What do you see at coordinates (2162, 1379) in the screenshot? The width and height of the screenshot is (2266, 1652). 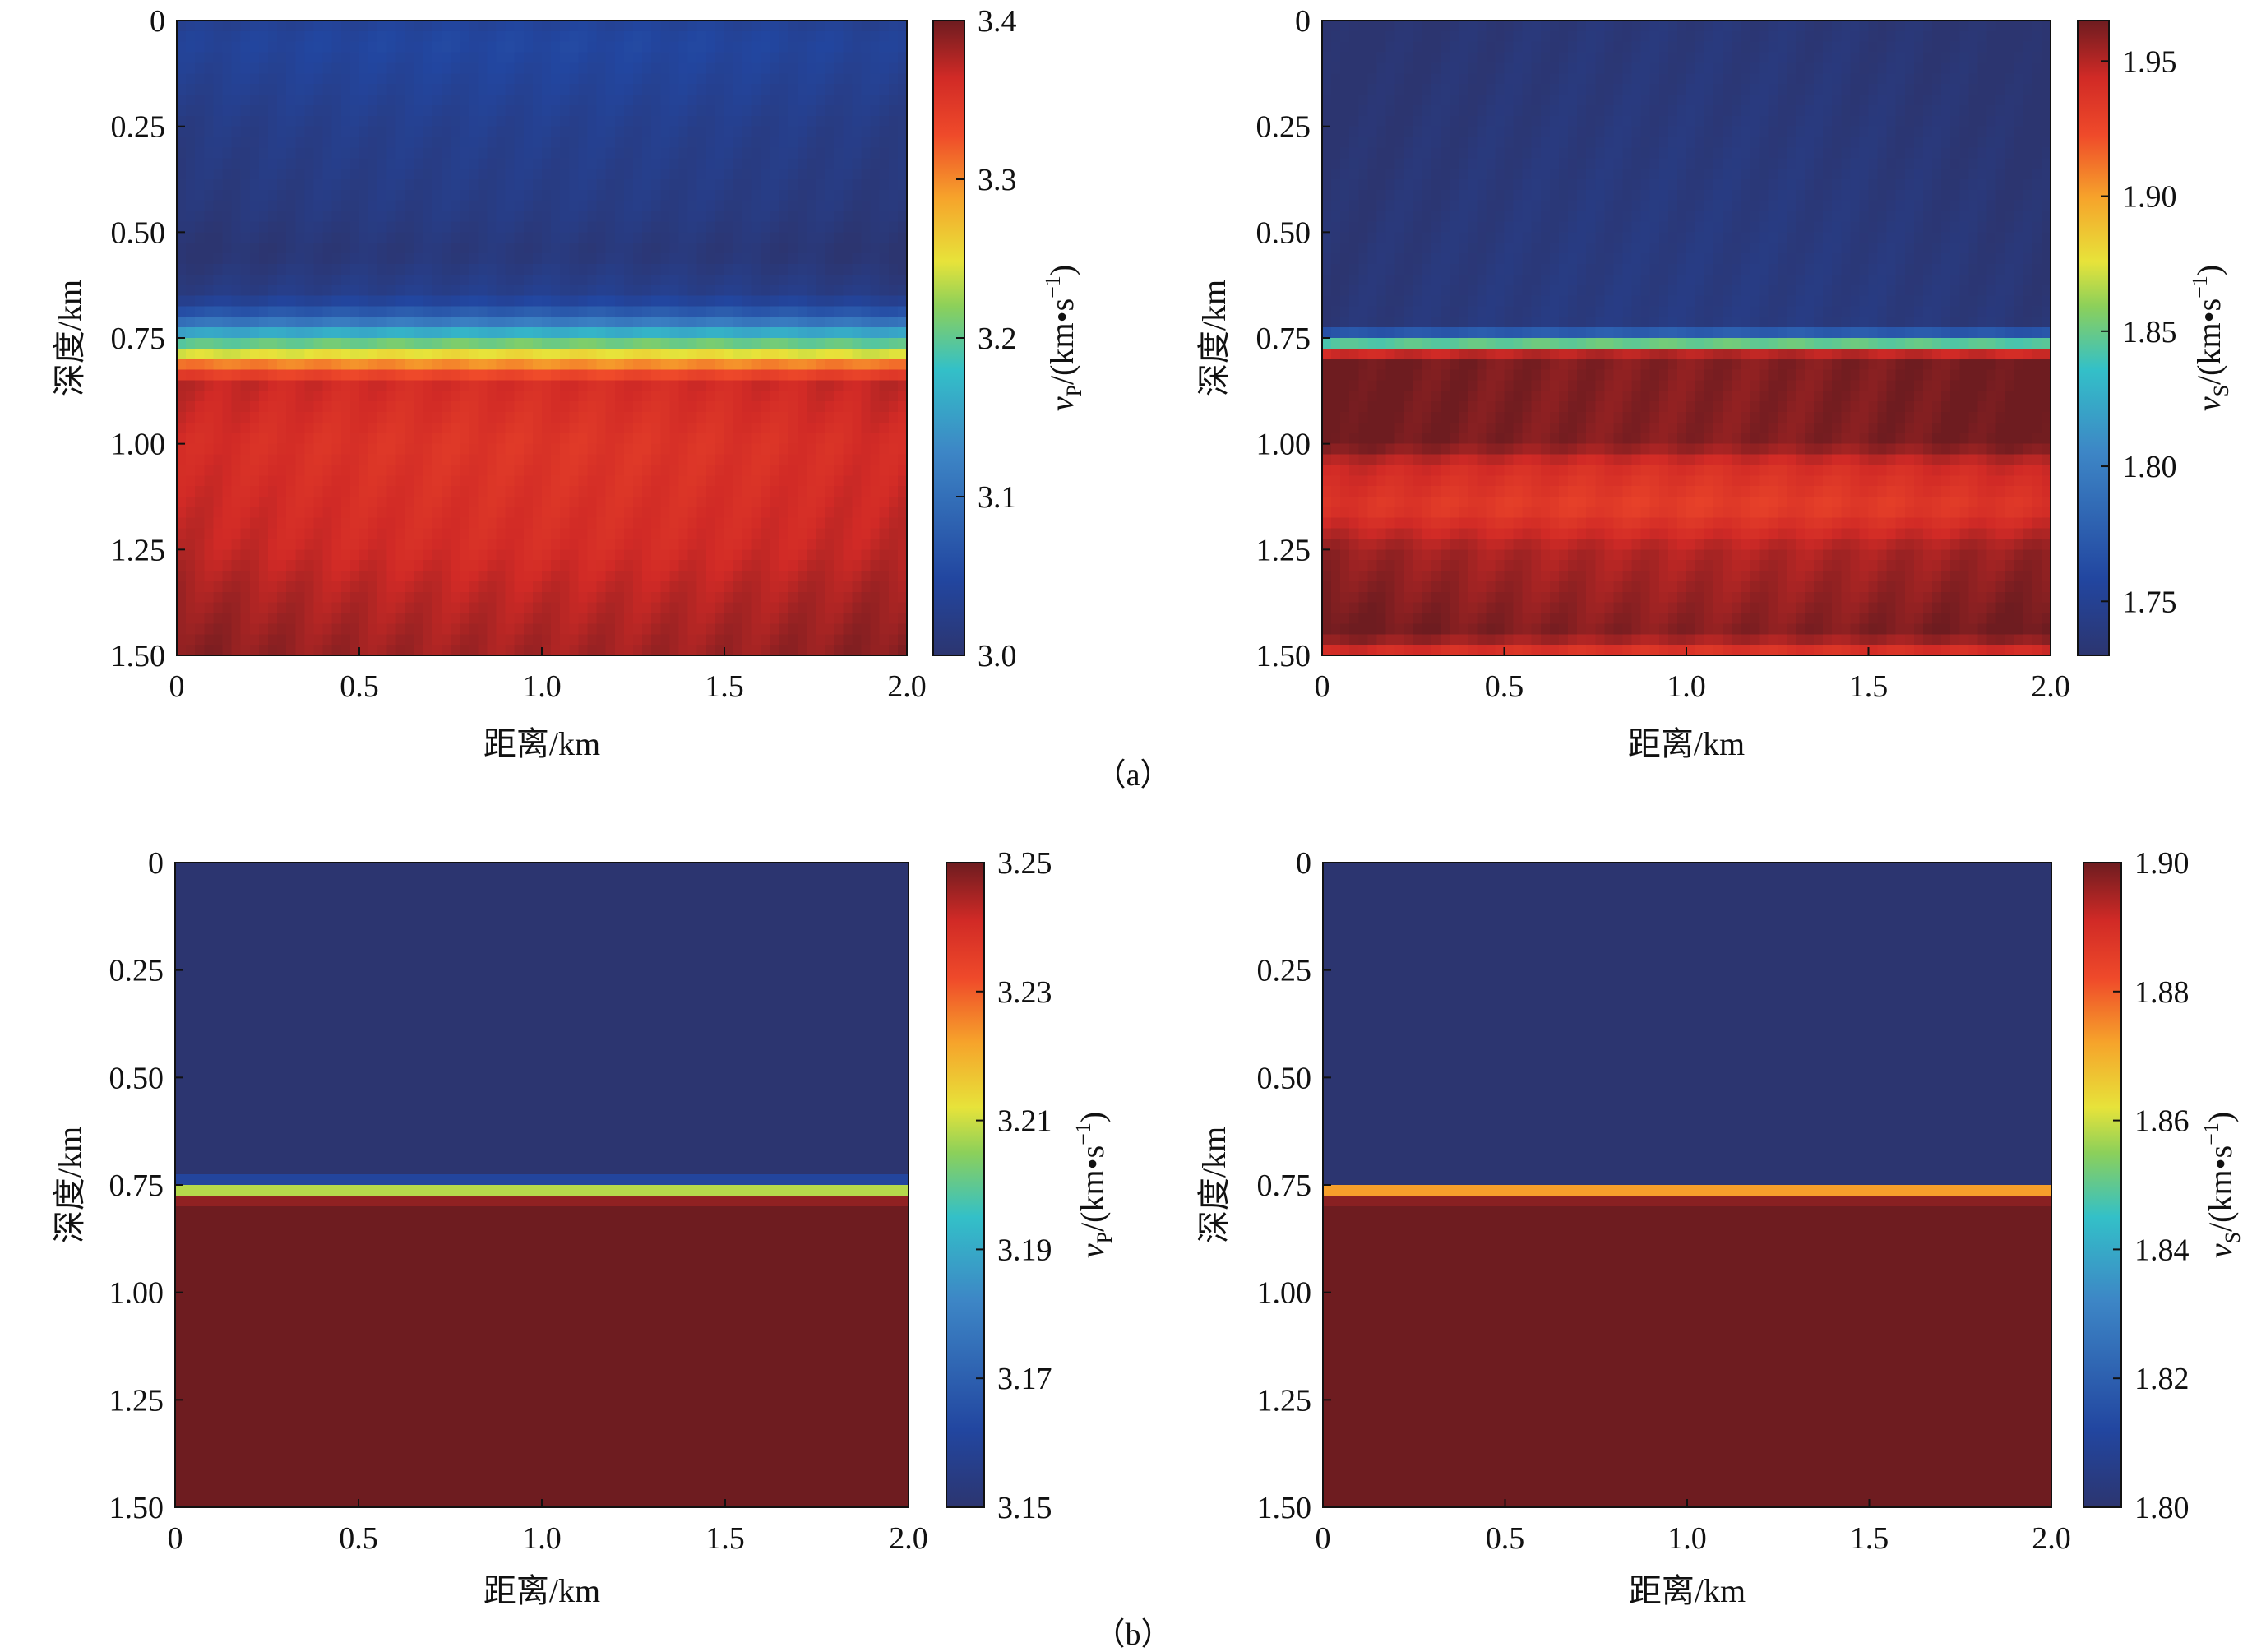 I see `colorbar-tick-label: 1.82` at bounding box center [2162, 1379].